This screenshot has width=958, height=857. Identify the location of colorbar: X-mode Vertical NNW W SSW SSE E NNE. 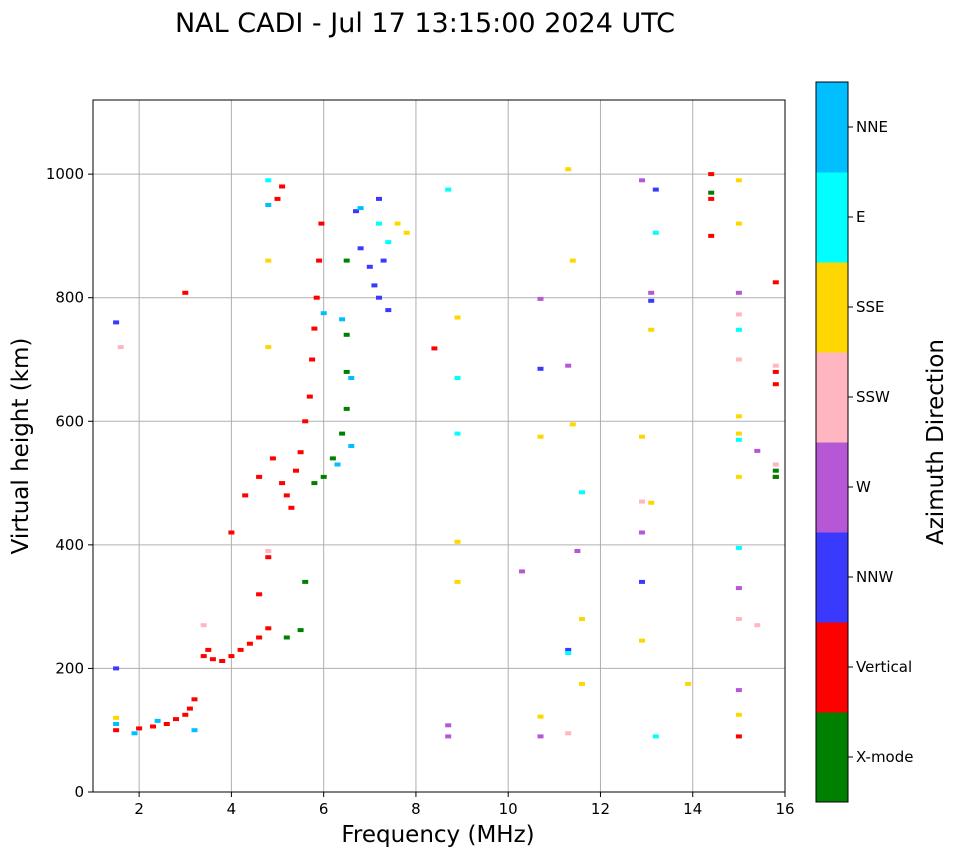
(864, 442).